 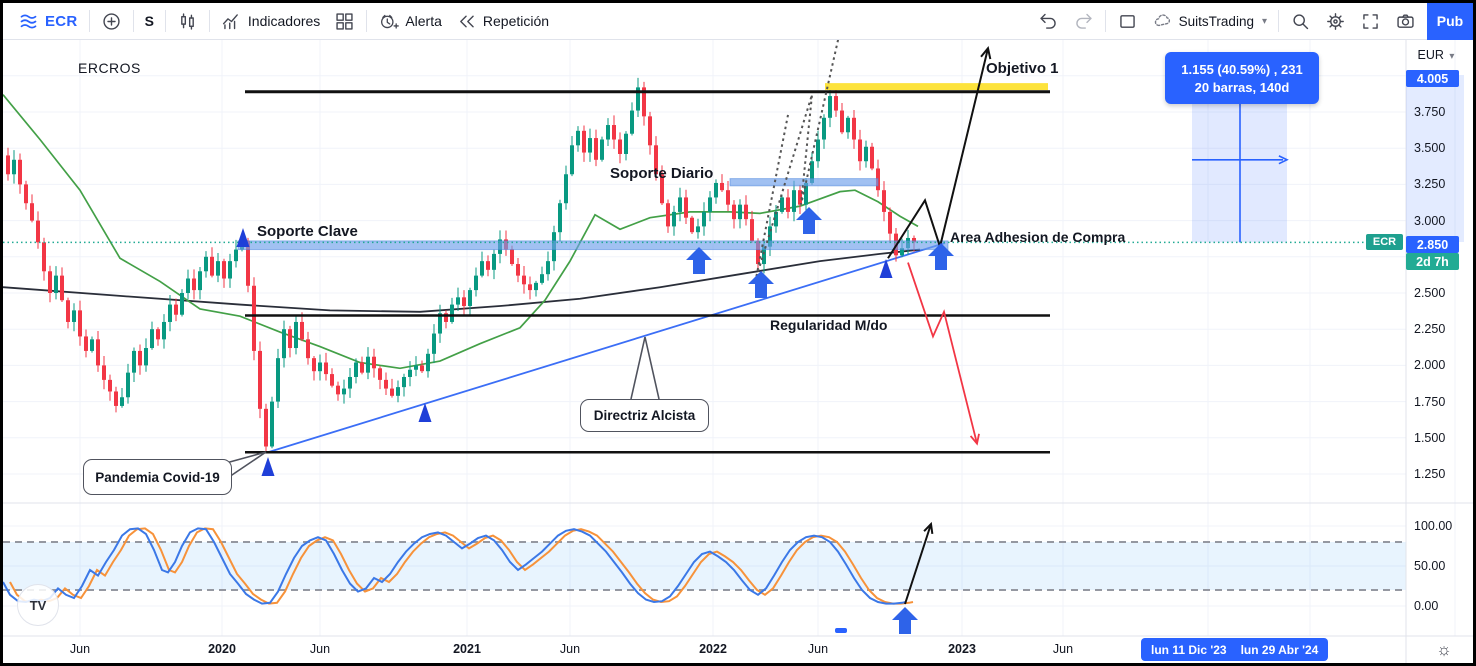 I want to click on tradingview-logo: TV, so click(x=38, y=605).